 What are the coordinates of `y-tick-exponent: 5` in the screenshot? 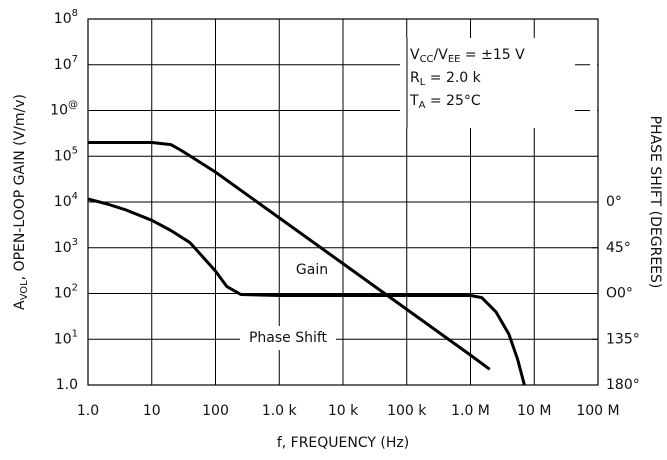 It's located at (75, 150).